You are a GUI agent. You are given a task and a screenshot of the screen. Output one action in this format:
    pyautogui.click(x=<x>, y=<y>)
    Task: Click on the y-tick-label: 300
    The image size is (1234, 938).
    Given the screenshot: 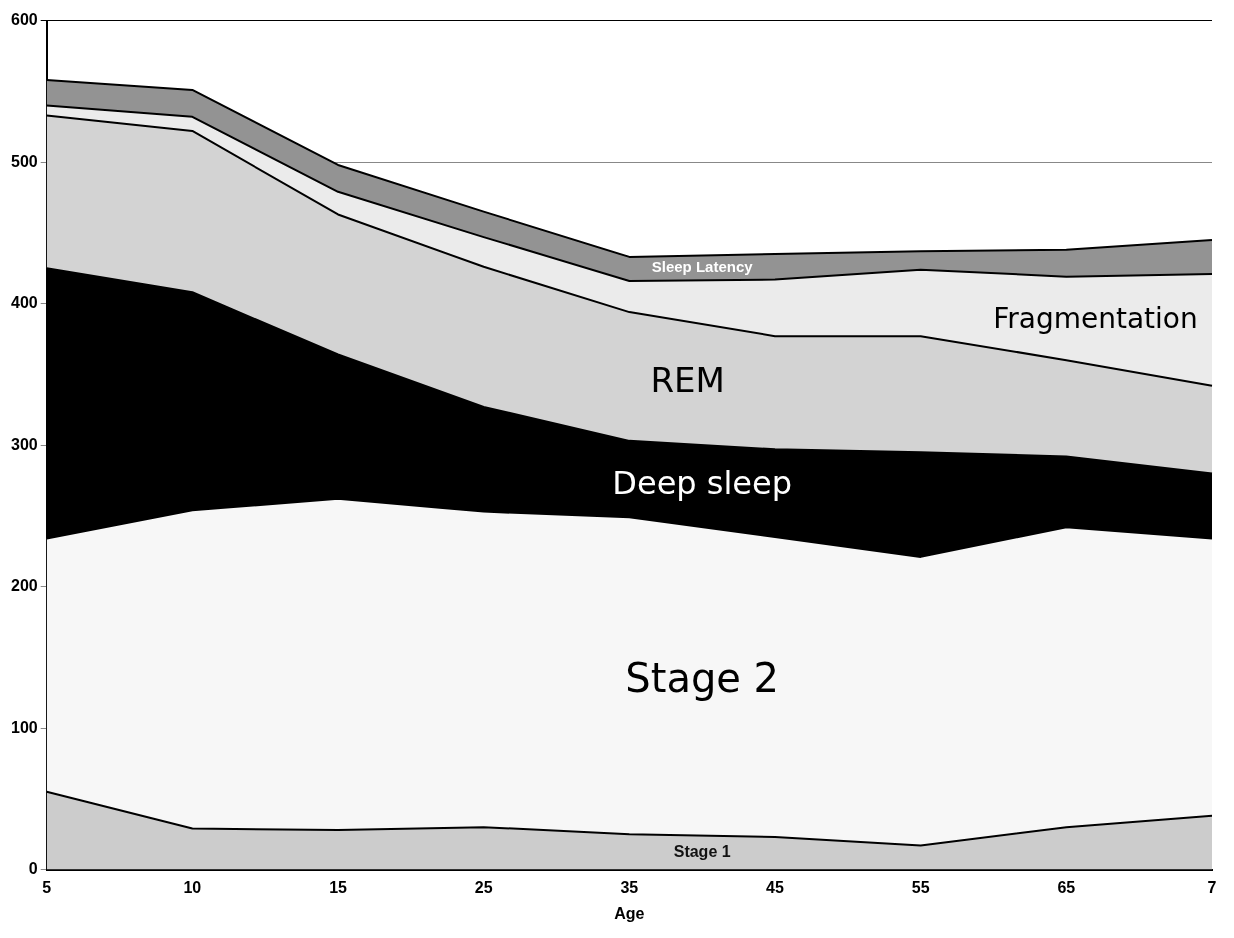 What is the action you would take?
    pyautogui.click(x=24, y=444)
    